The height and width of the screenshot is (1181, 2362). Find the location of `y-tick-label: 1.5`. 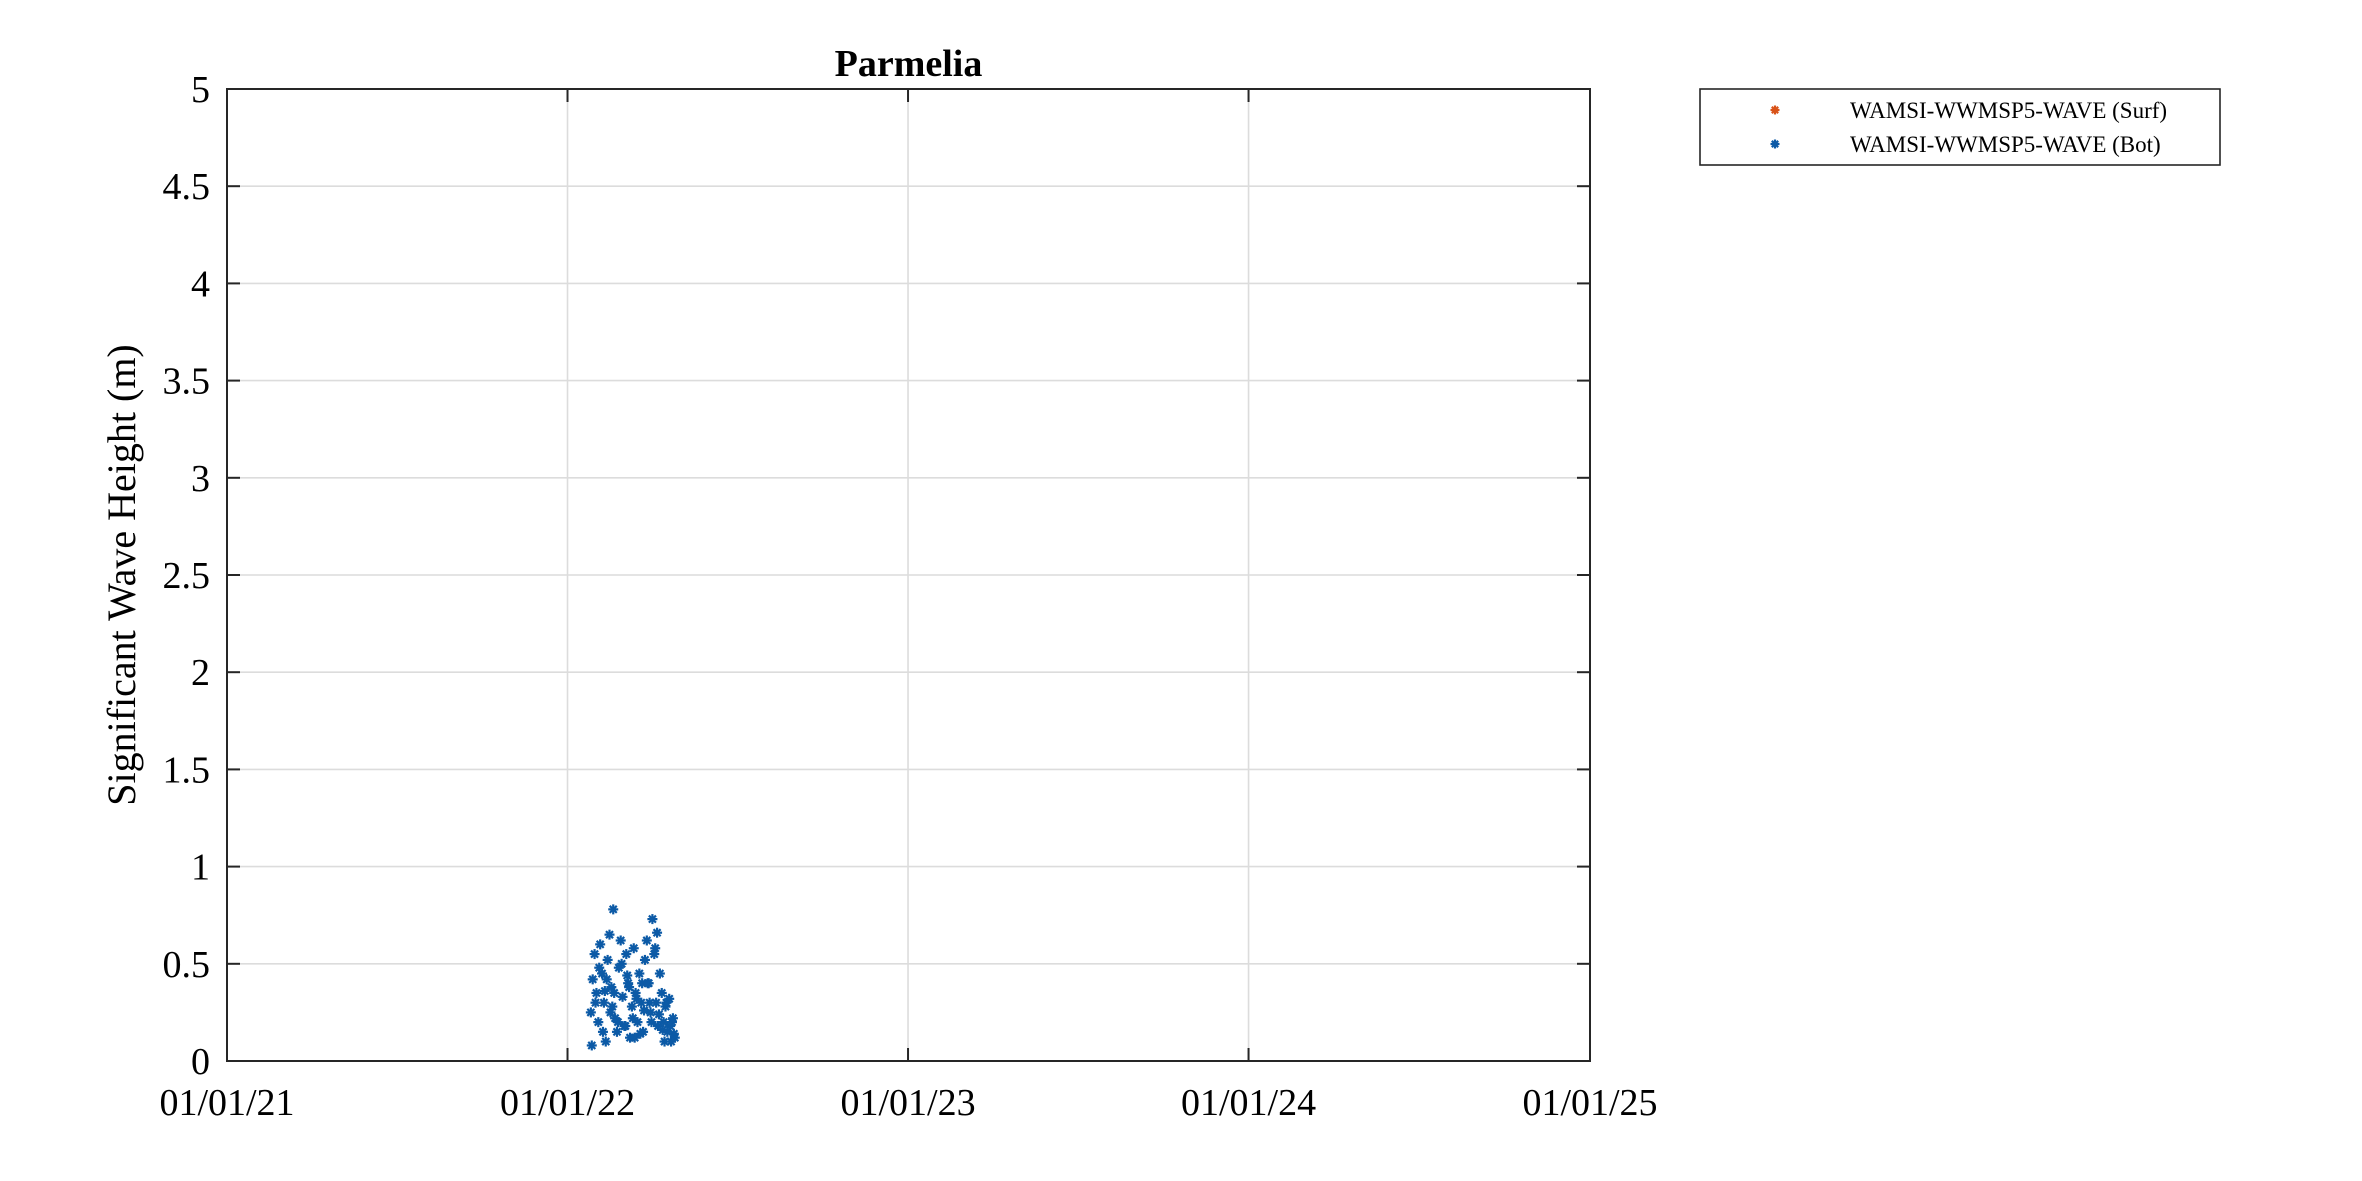

y-tick-label: 1.5 is located at coordinates (187, 770).